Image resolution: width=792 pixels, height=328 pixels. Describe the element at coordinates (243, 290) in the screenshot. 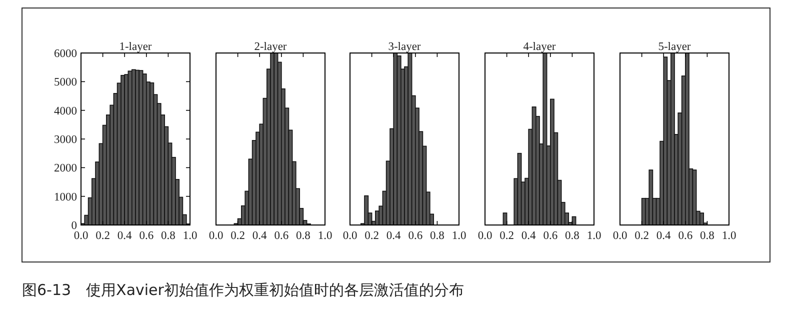

I see `caption: 图6-13 使用Xavier初始值作为权重初始值时的各层激活值的分布` at that location.